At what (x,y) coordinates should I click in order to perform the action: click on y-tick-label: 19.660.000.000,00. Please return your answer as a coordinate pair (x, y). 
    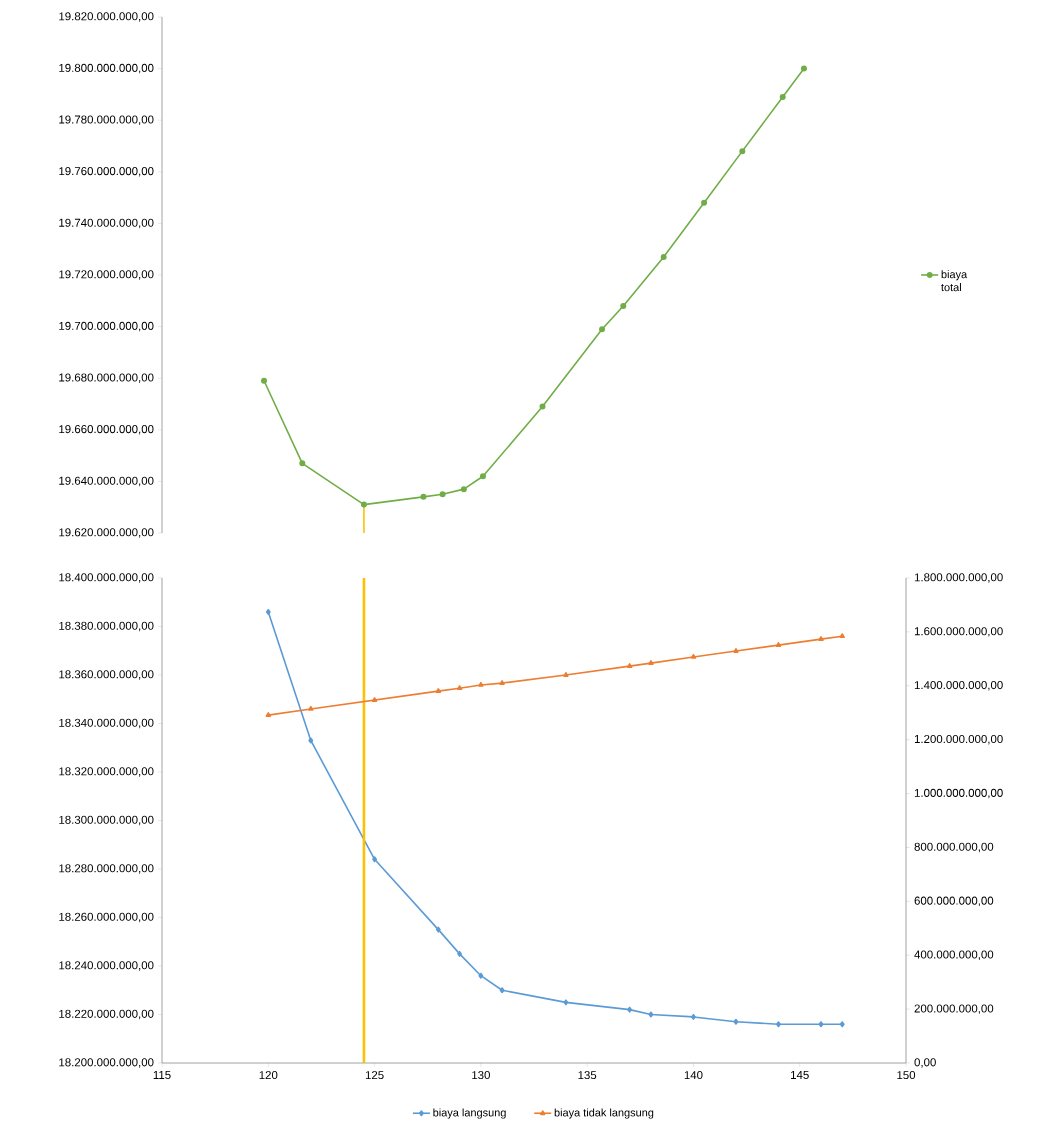
    Looking at the image, I should click on (106, 430).